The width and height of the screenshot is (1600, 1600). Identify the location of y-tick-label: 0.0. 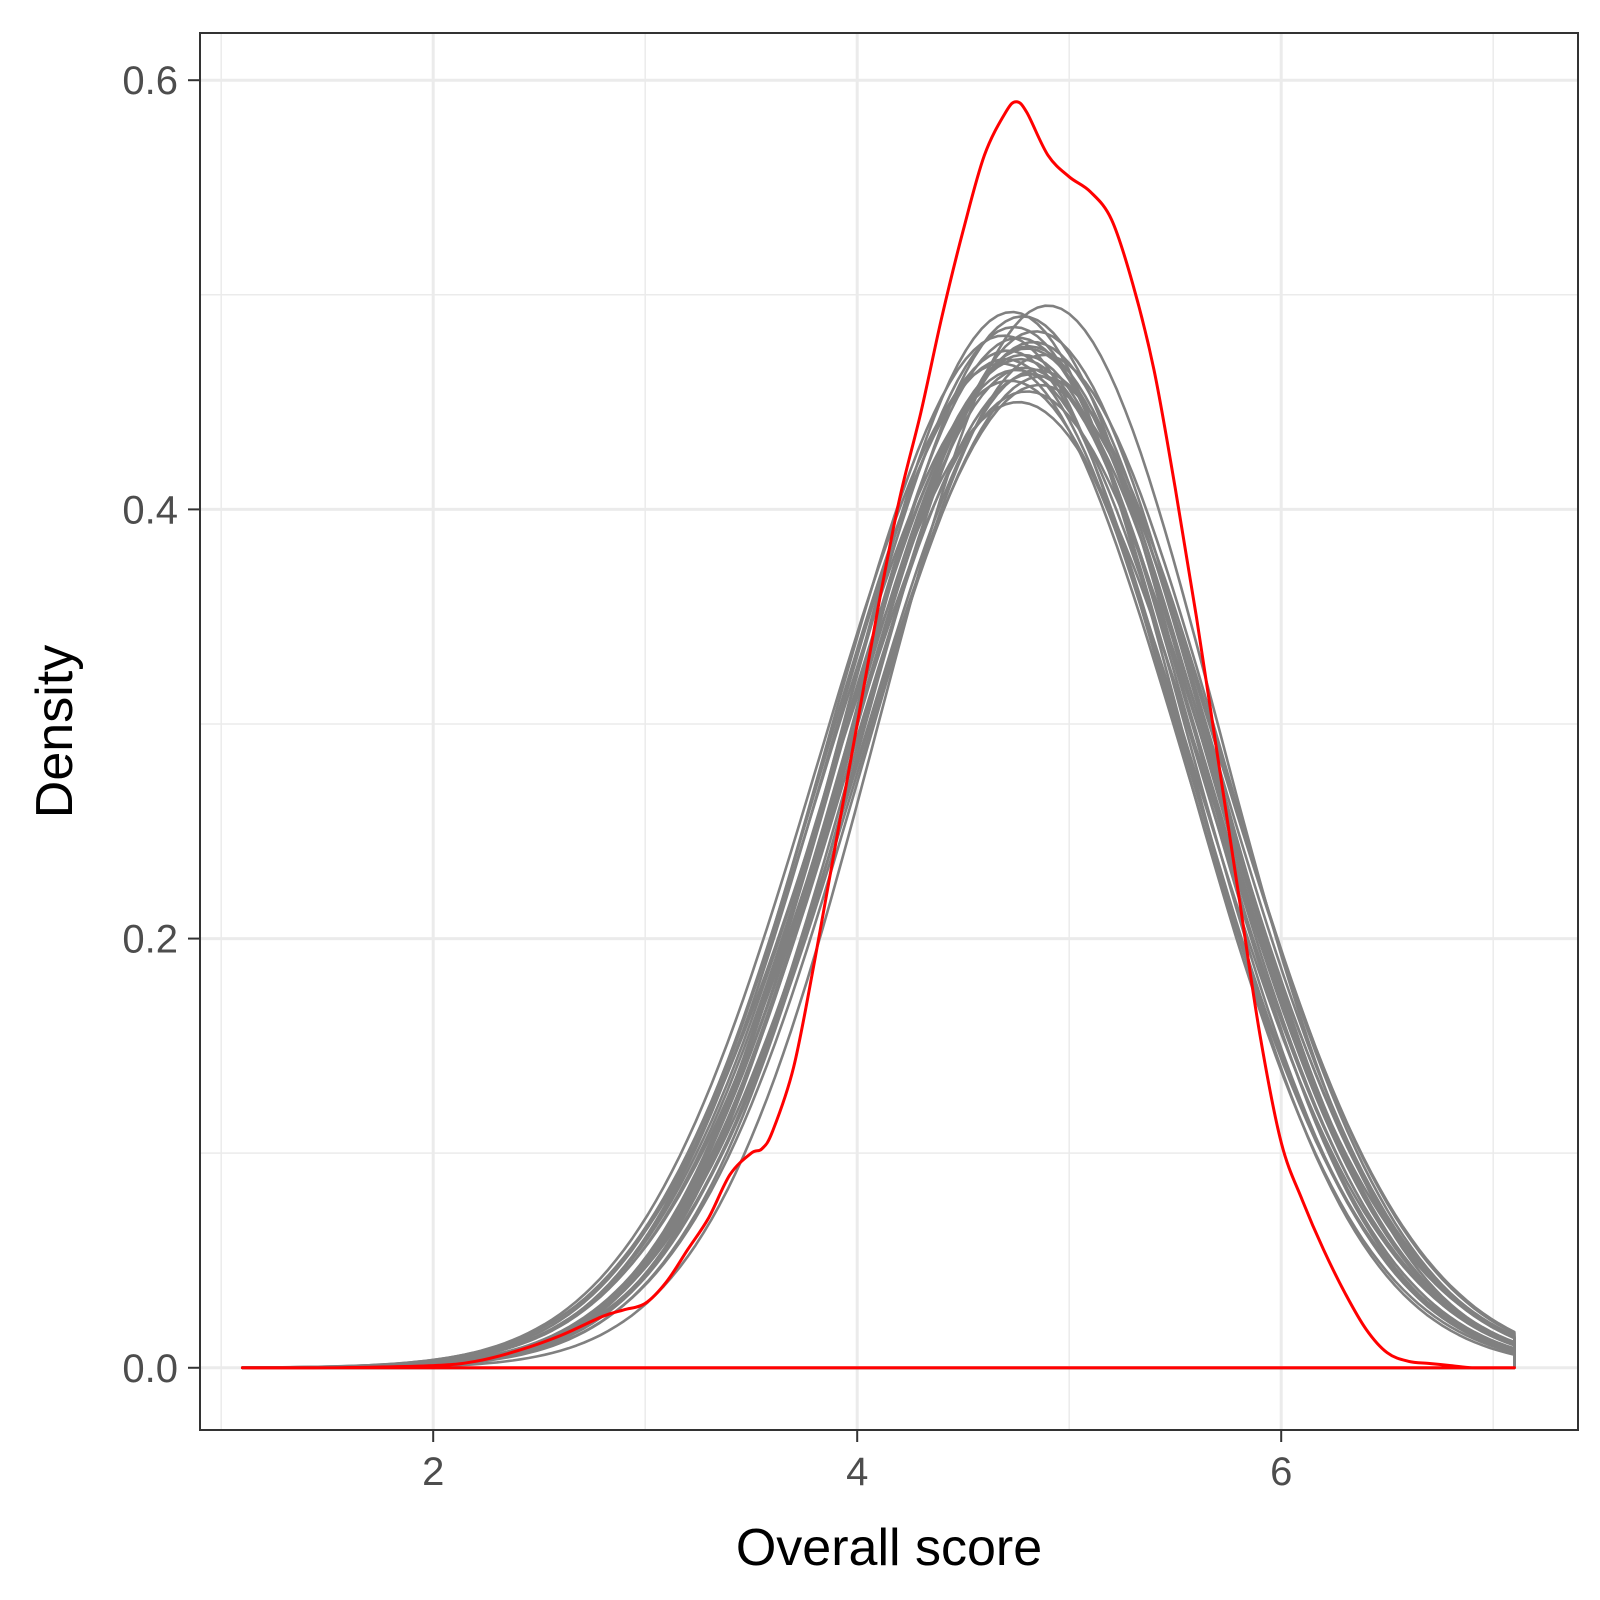
(150, 1369).